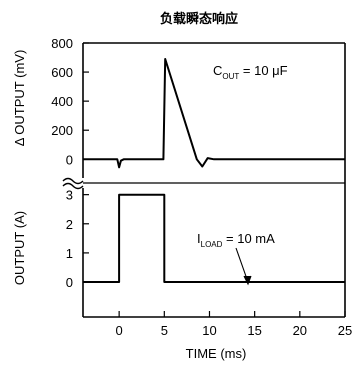 The height and width of the screenshot is (365, 354). What do you see at coordinates (217, 70) in the screenshot?
I see `cout-main: C` at bounding box center [217, 70].